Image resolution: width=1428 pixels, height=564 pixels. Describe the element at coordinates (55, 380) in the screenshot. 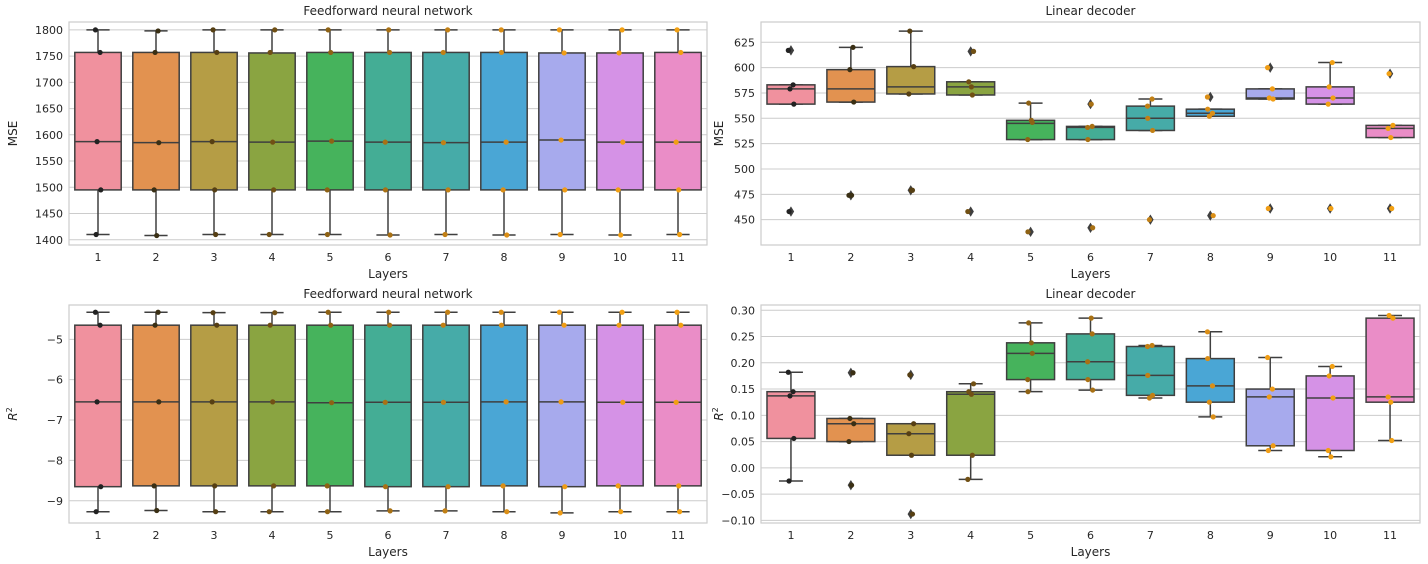

I see `y-tick-label: −6` at that location.